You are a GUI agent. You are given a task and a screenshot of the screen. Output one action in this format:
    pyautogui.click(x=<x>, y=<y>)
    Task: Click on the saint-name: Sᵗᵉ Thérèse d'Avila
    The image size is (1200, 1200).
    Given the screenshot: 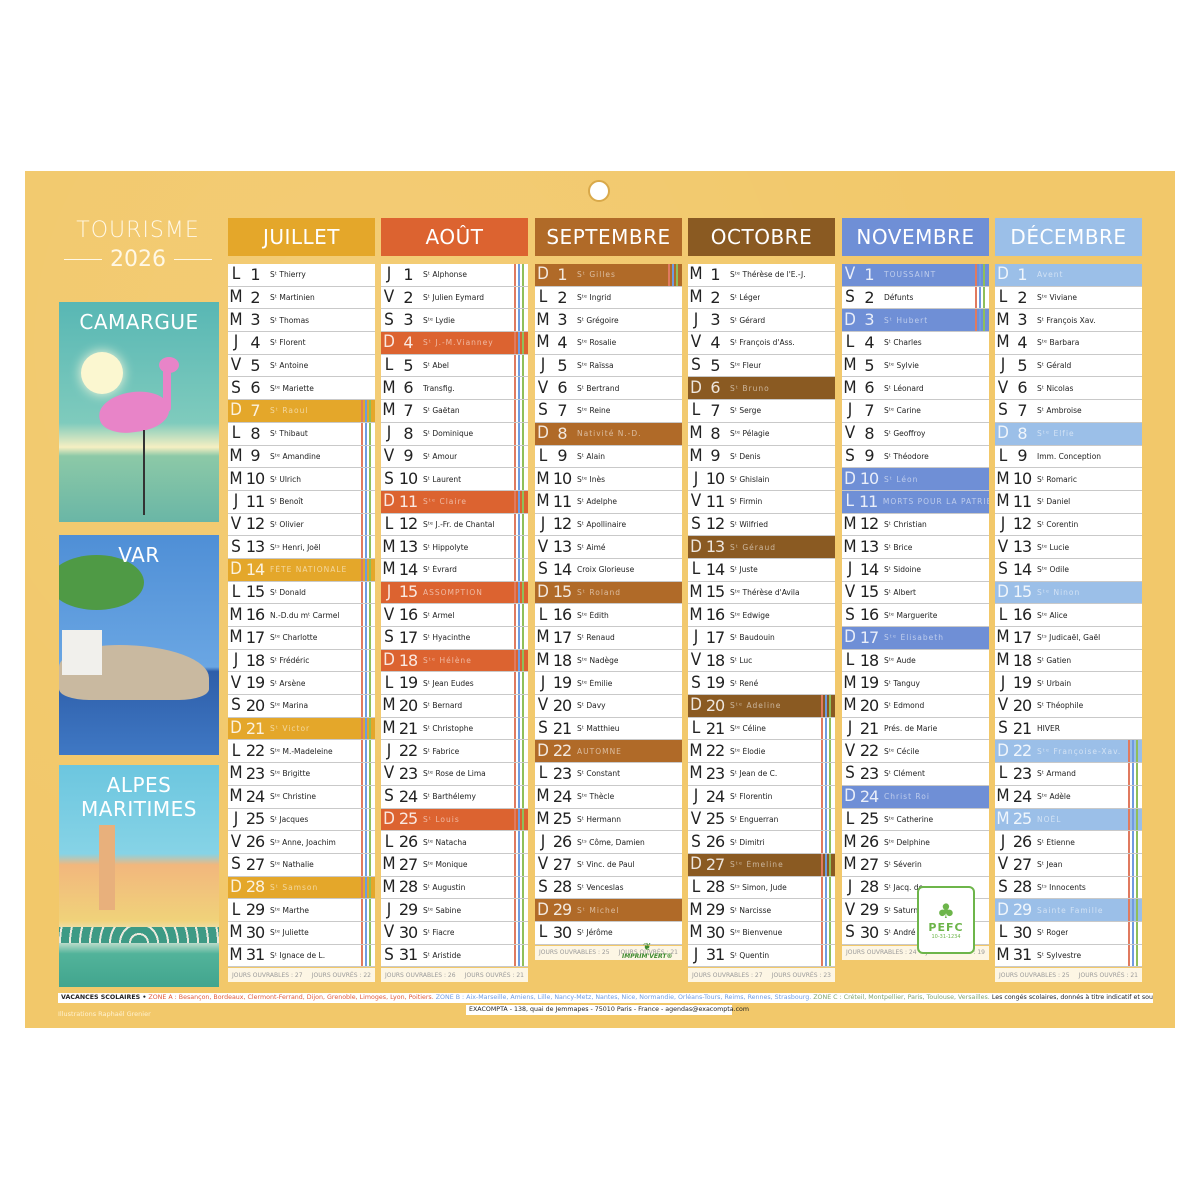 What is the action you would take?
    pyautogui.click(x=765, y=592)
    